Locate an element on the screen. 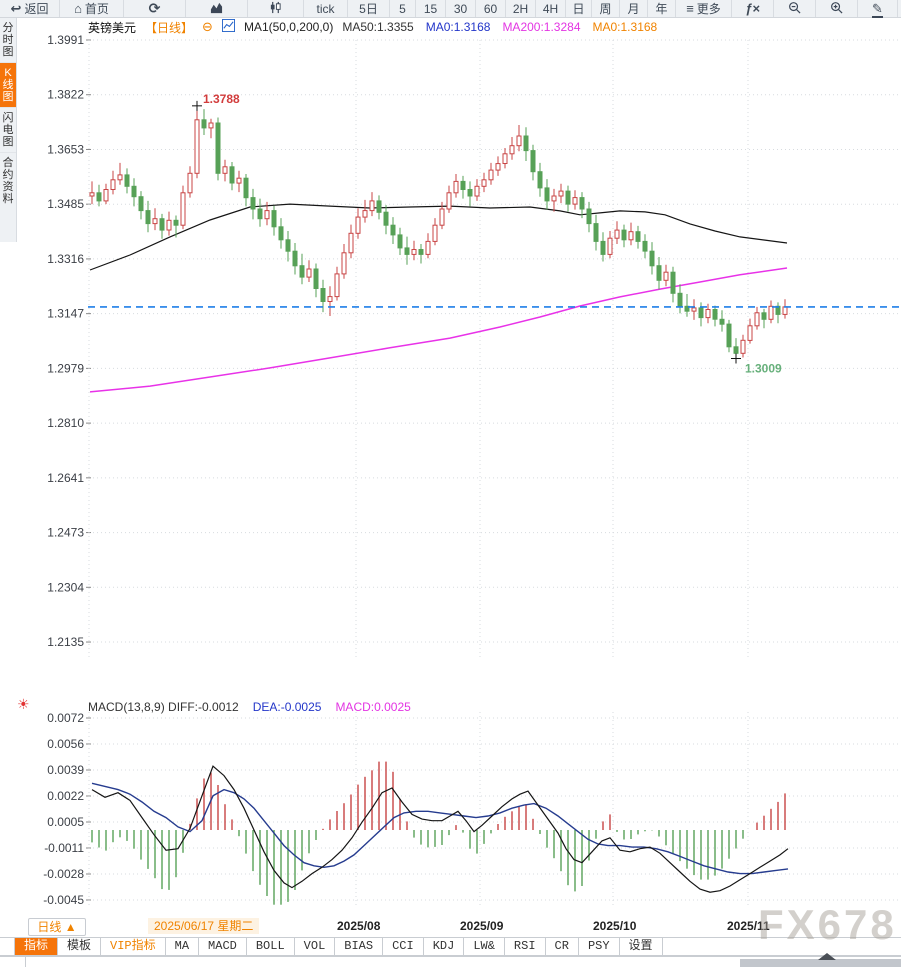  toolbar-period-60-button: 60 is located at coordinates (491, 8).